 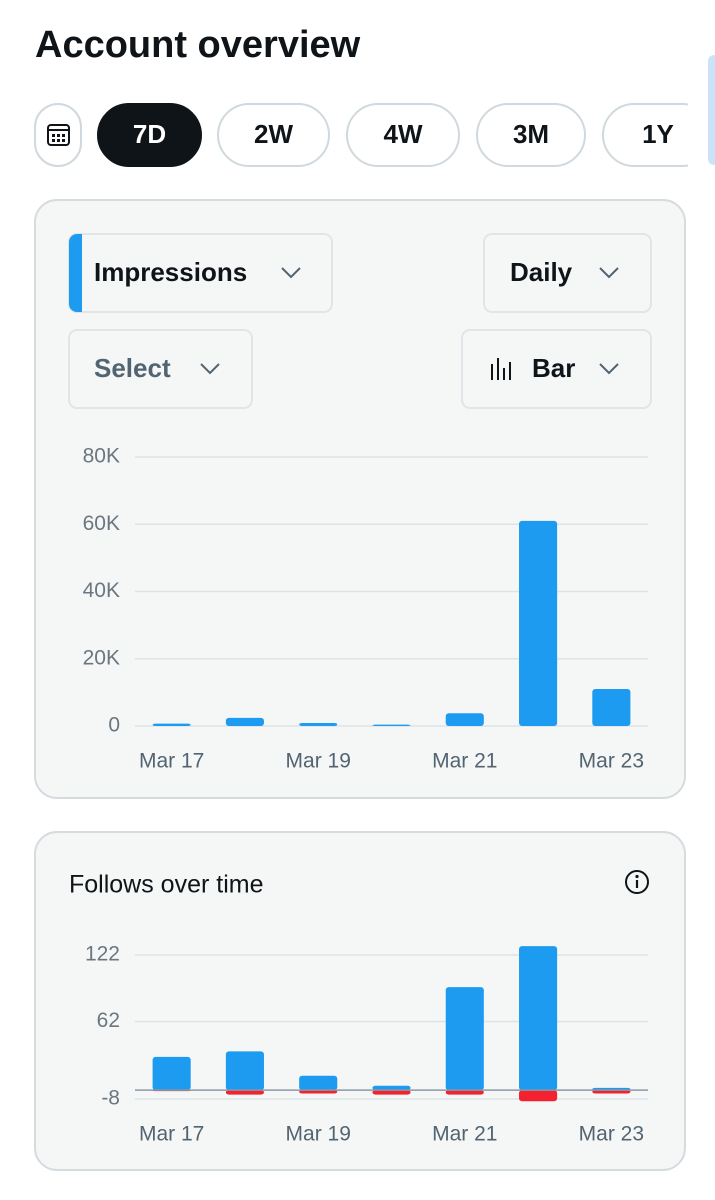 I want to click on period-label: 4W, so click(x=403, y=134).